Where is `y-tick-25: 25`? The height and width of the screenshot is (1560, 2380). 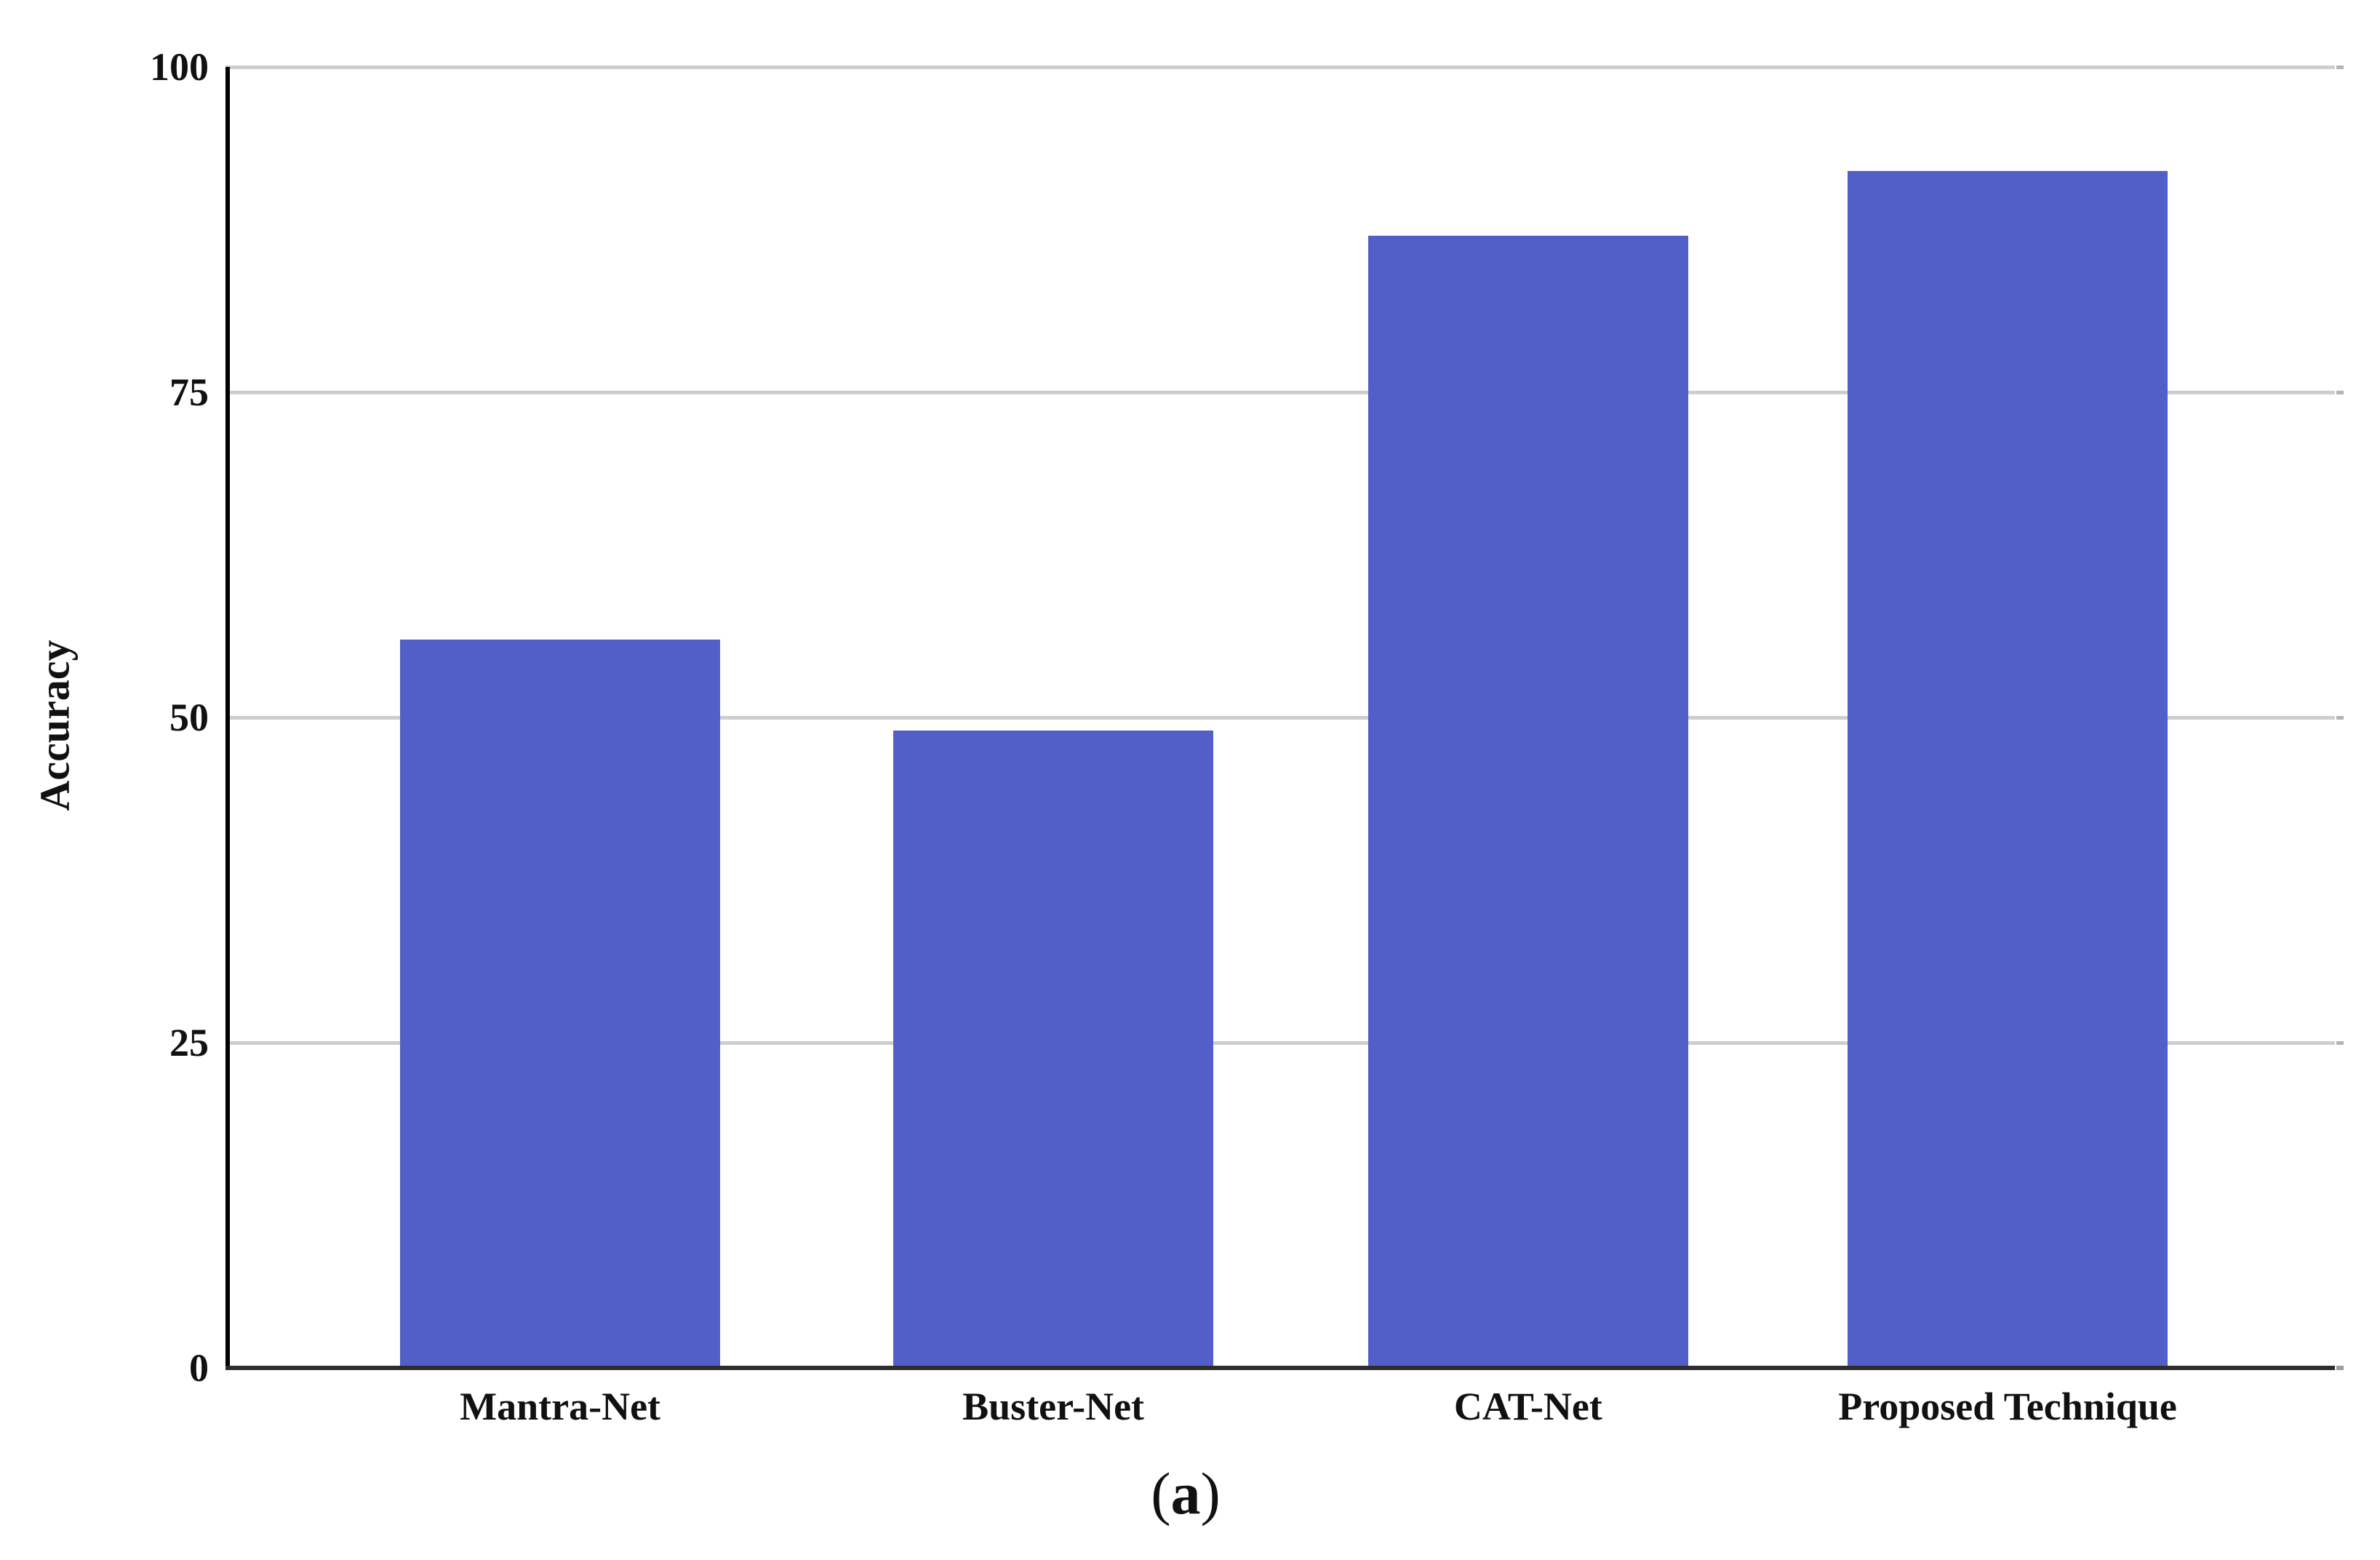
y-tick-25: 25 is located at coordinates (189, 1042).